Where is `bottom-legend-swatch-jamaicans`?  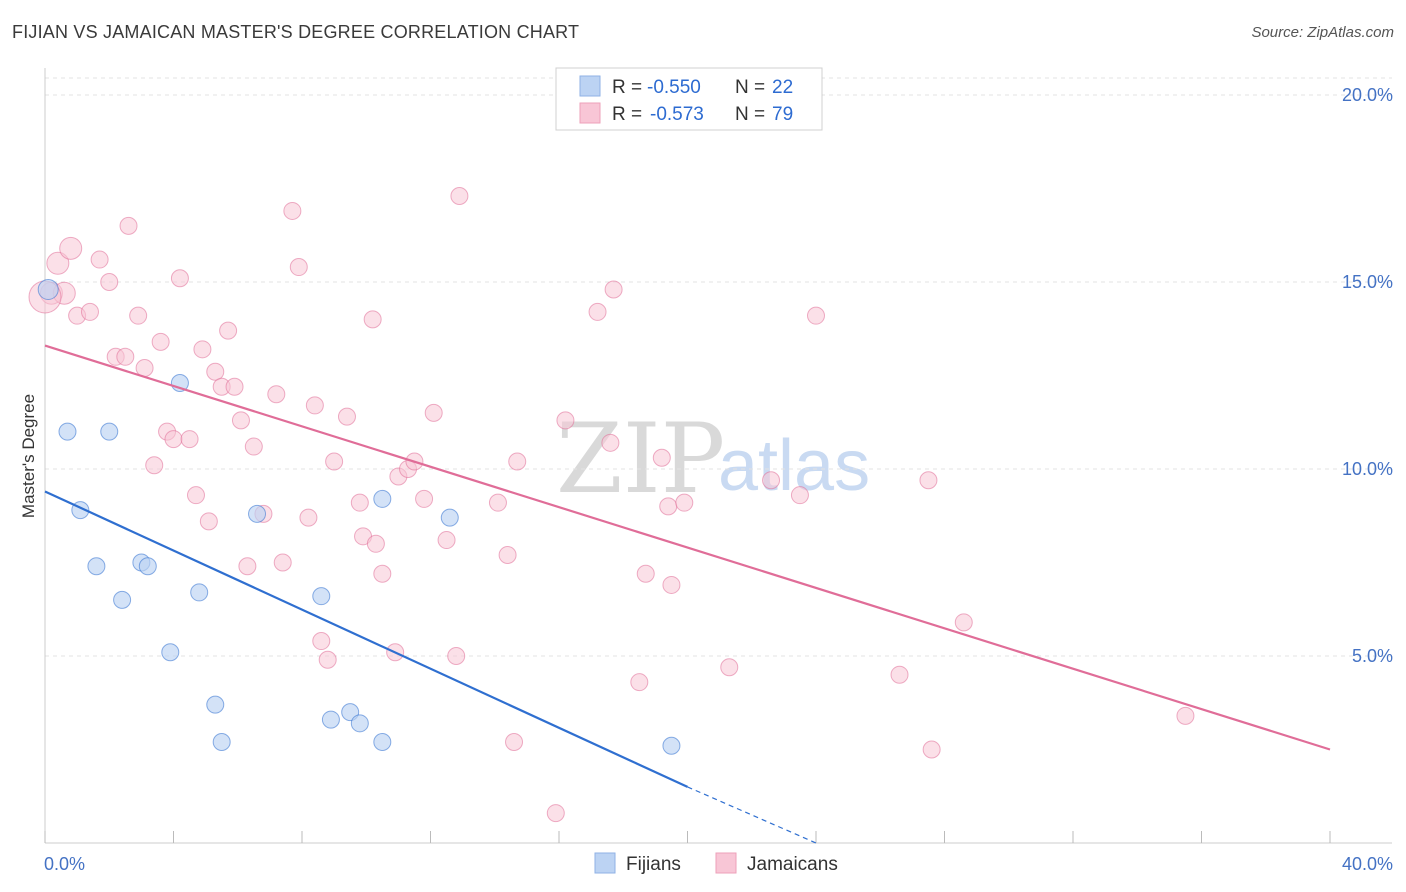 bottom-legend-swatch-jamaicans is located at coordinates (726, 863).